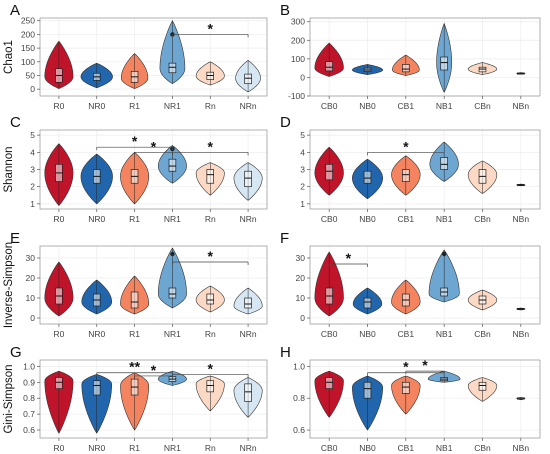  Describe the element at coordinates (410, 398) in the screenshot. I see `panel-h: 0.6 0.8 1.0 CB0 NB0 CB1 NB1 CBn NBn H * *` at that location.